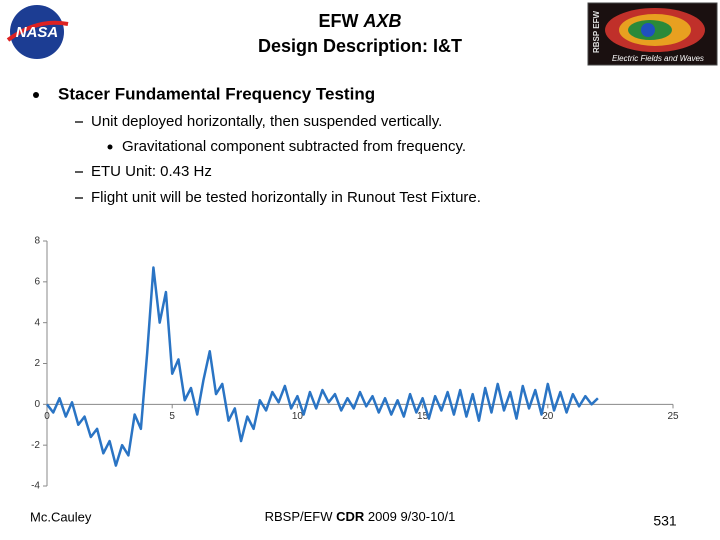 The width and height of the screenshot is (720, 540). What do you see at coordinates (47, 416) in the screenshot?
I see `x-tick-label: 0` at bounding box center [47, 416].